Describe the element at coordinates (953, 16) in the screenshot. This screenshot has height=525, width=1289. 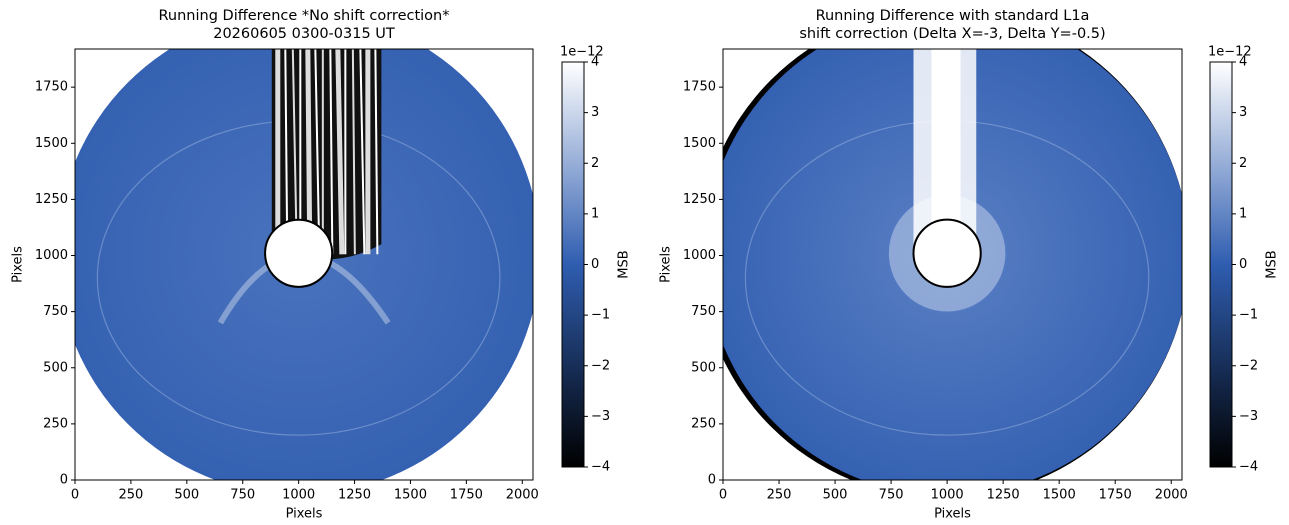
I see `chart-title: Running Difference with standard L1a` at that location.